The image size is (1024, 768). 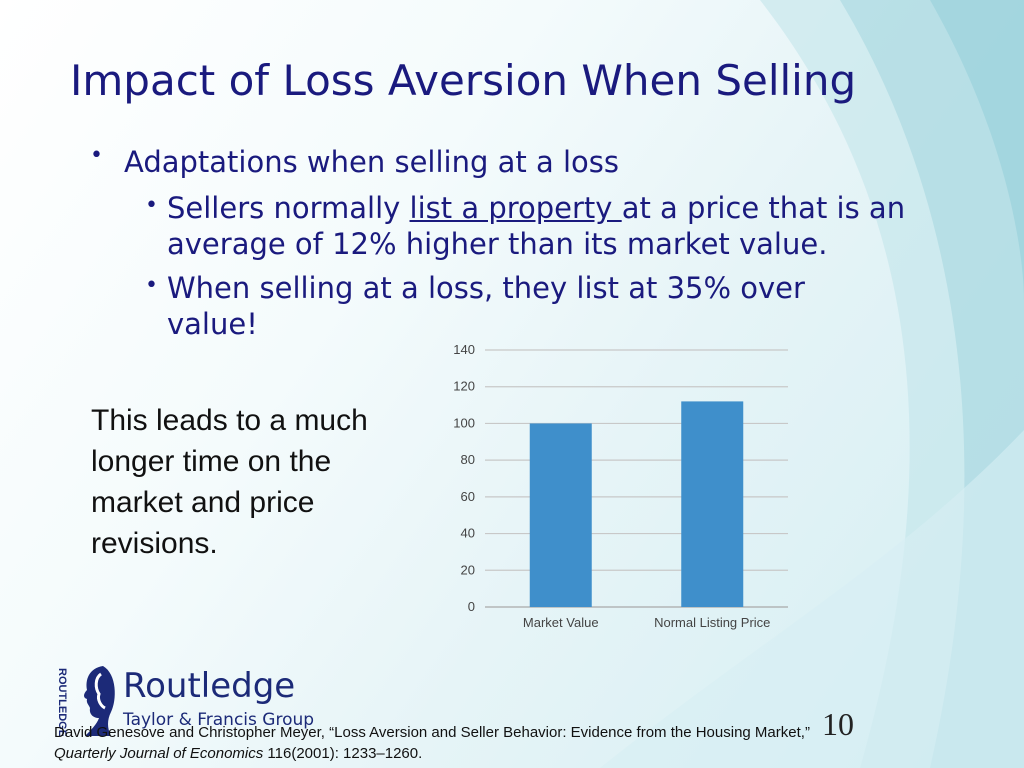 I want to click on y-tick-label: 40, so click(x=468, y=533).